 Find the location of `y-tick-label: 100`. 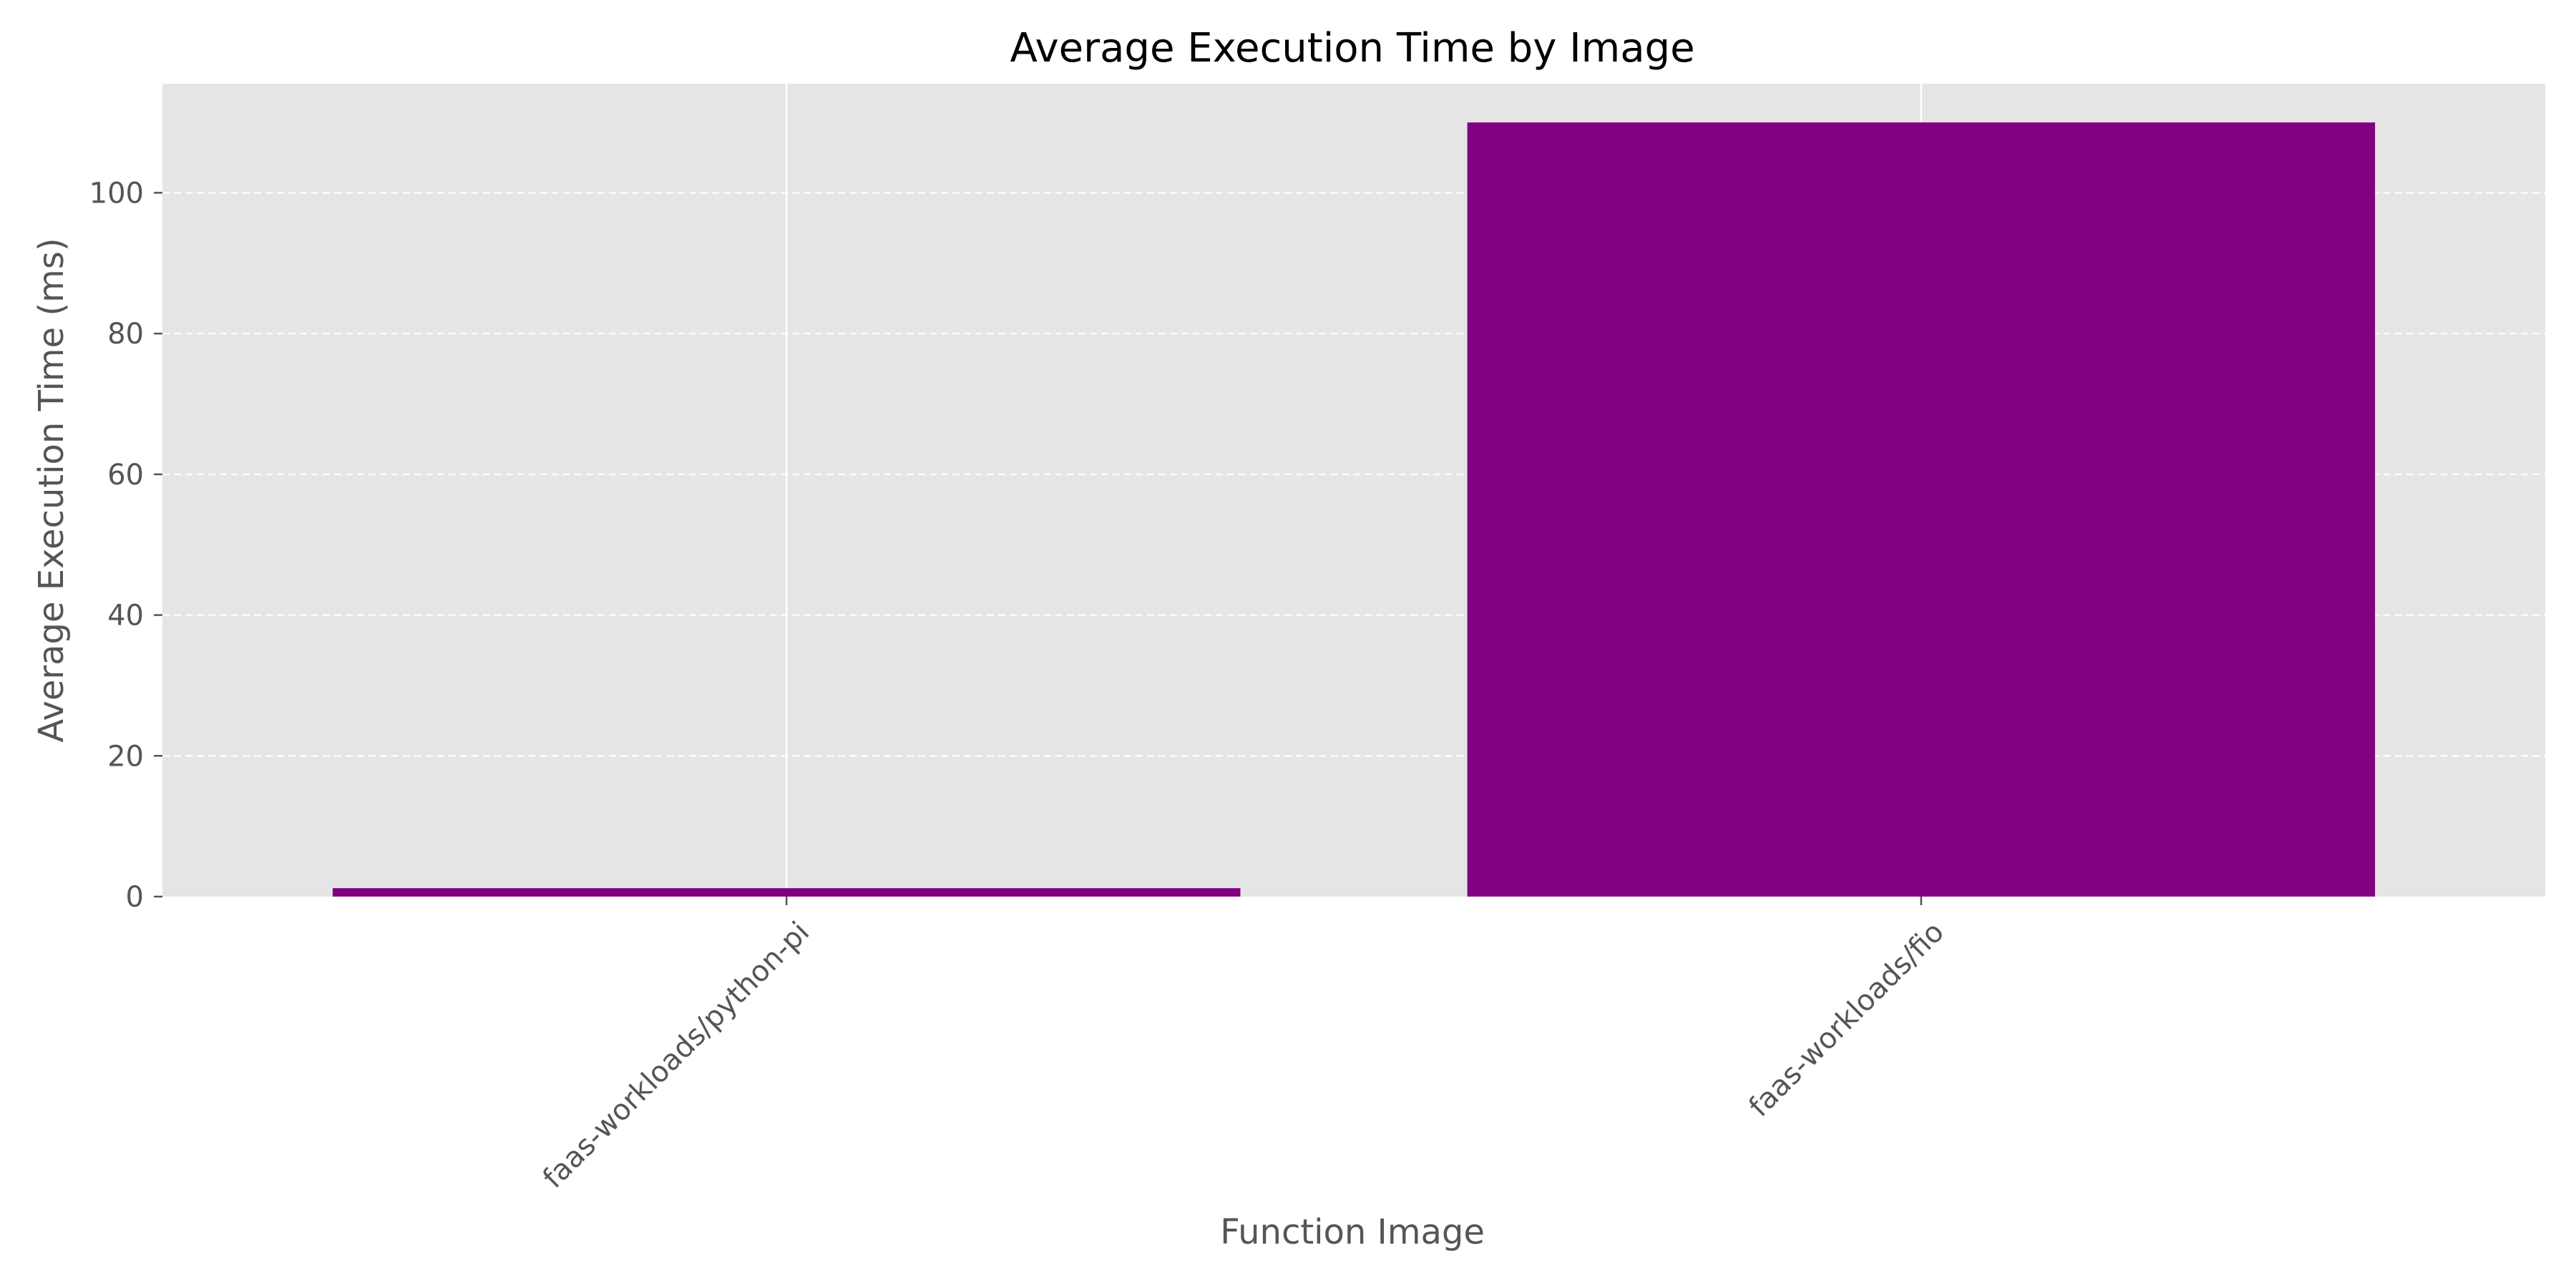

y-tick-label: 100 is located at coordinates (116, 193).